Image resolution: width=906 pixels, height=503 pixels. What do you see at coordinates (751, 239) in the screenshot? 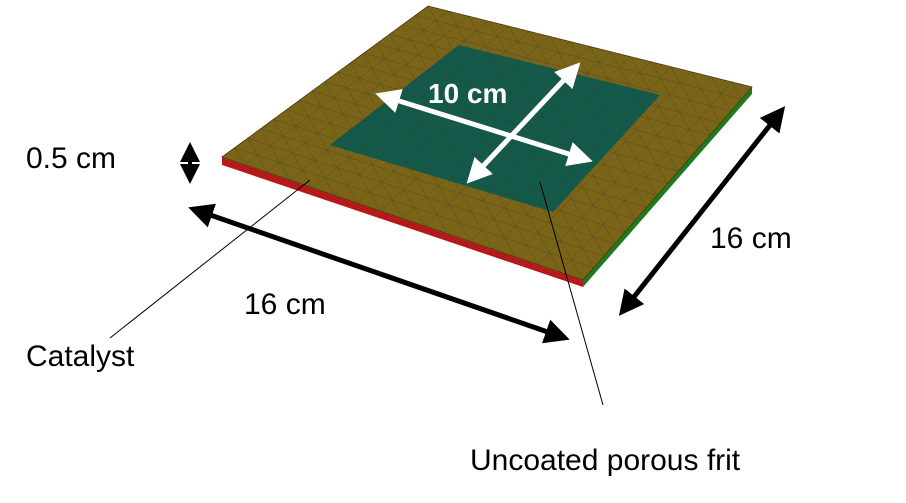
I see `right-width-label: 16 cm` at bounding box center [751, 239].